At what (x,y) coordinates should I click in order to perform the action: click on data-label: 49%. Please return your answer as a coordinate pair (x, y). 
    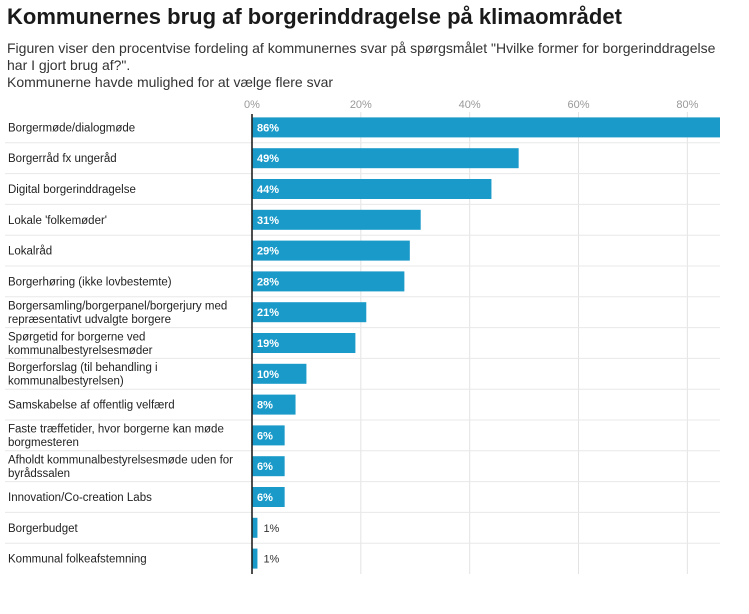
    Looking at the image, I should click on (268, 159).